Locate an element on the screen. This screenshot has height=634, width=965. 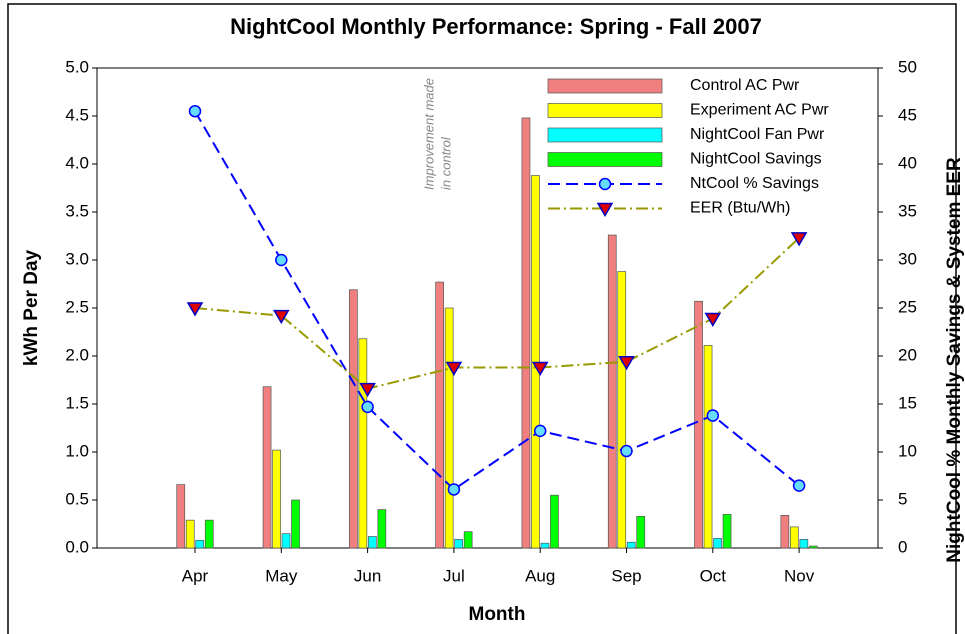
x-tick-label: Sep is located at coordinates (626, 575).